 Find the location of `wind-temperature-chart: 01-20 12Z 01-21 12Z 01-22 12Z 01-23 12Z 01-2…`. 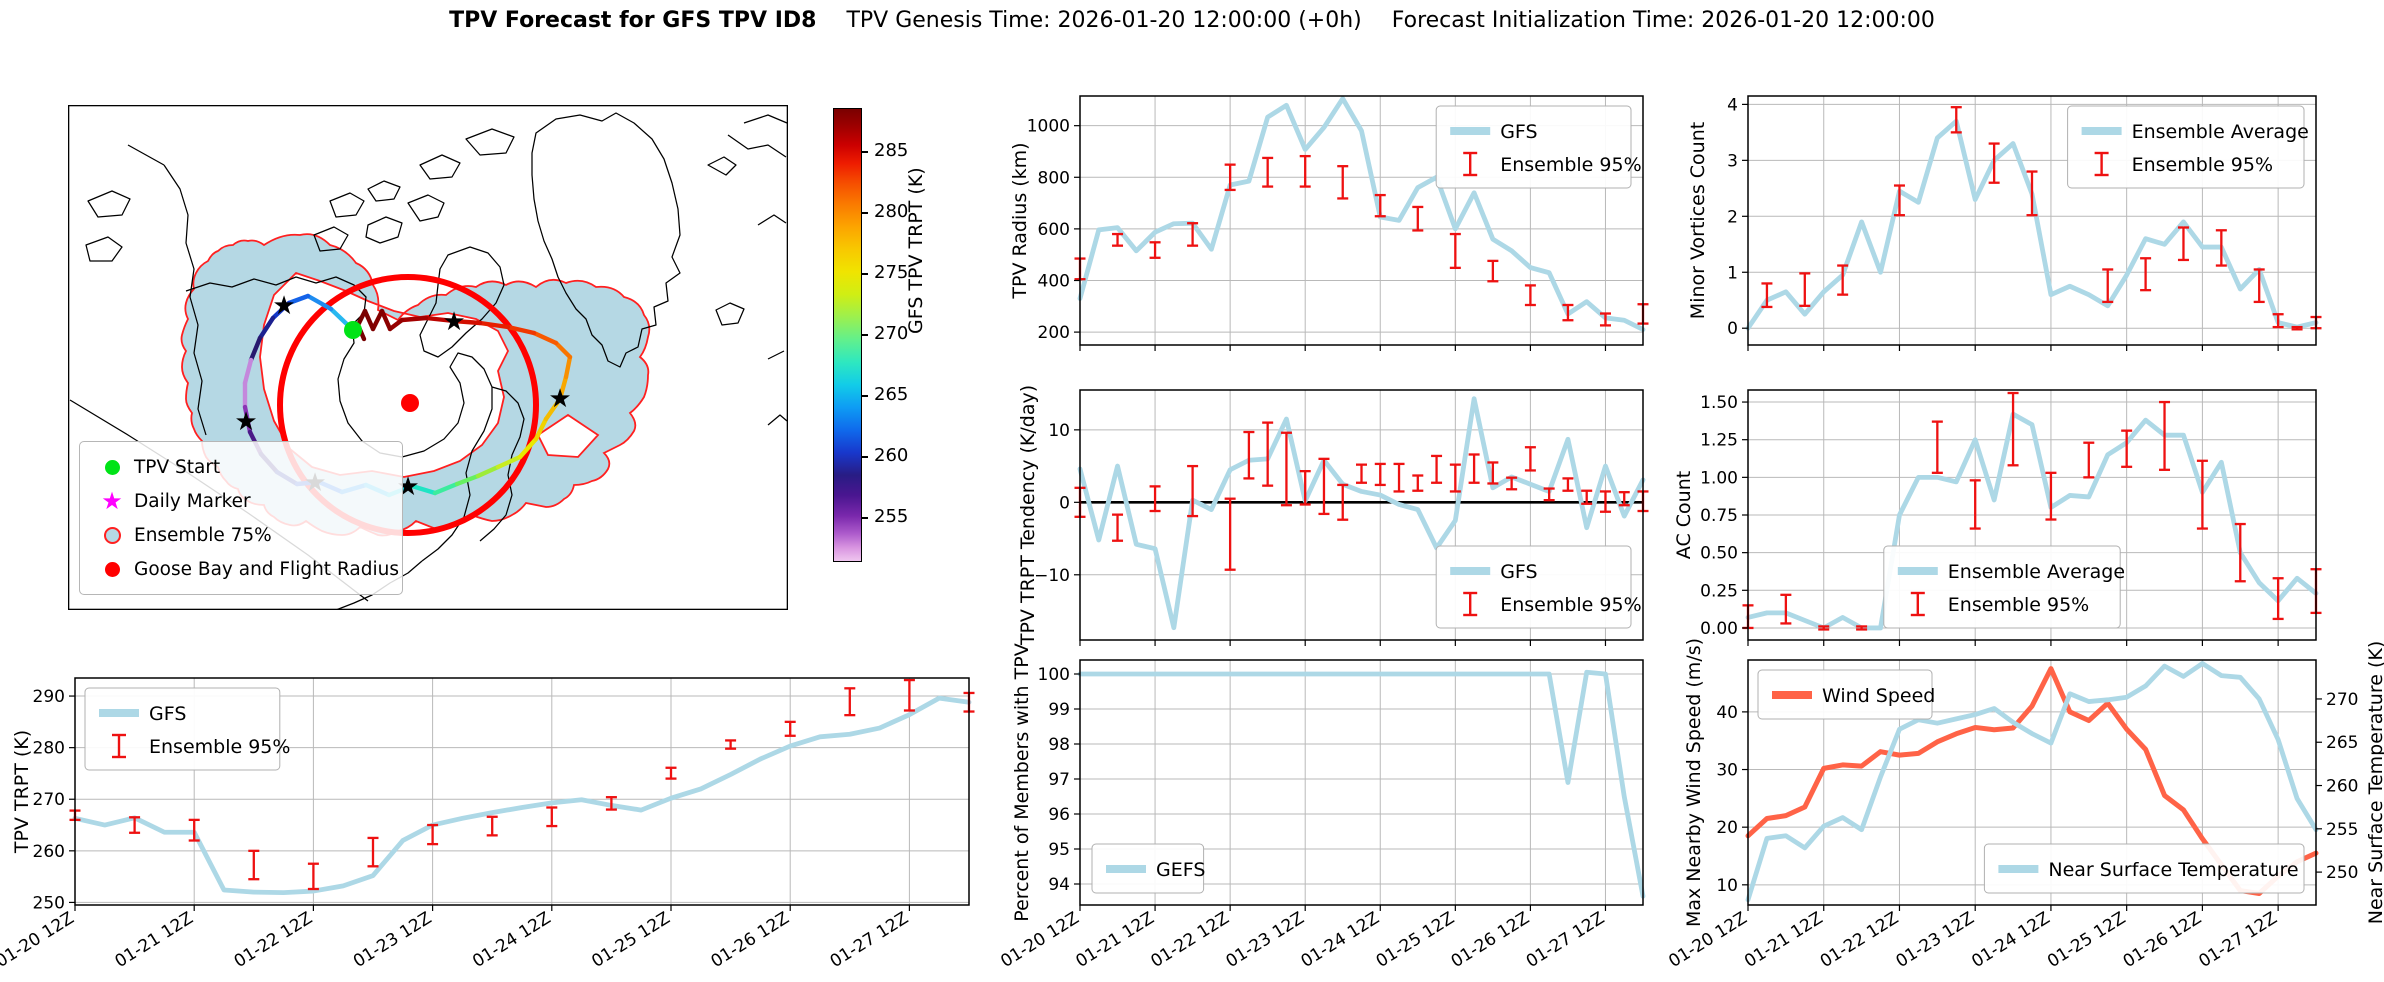

wind-temperature-chart: 01-20 12Z 01-21 12Z 01-22 12Z 01-23 12Z 01-2… is located at coordinates (2024, 805).